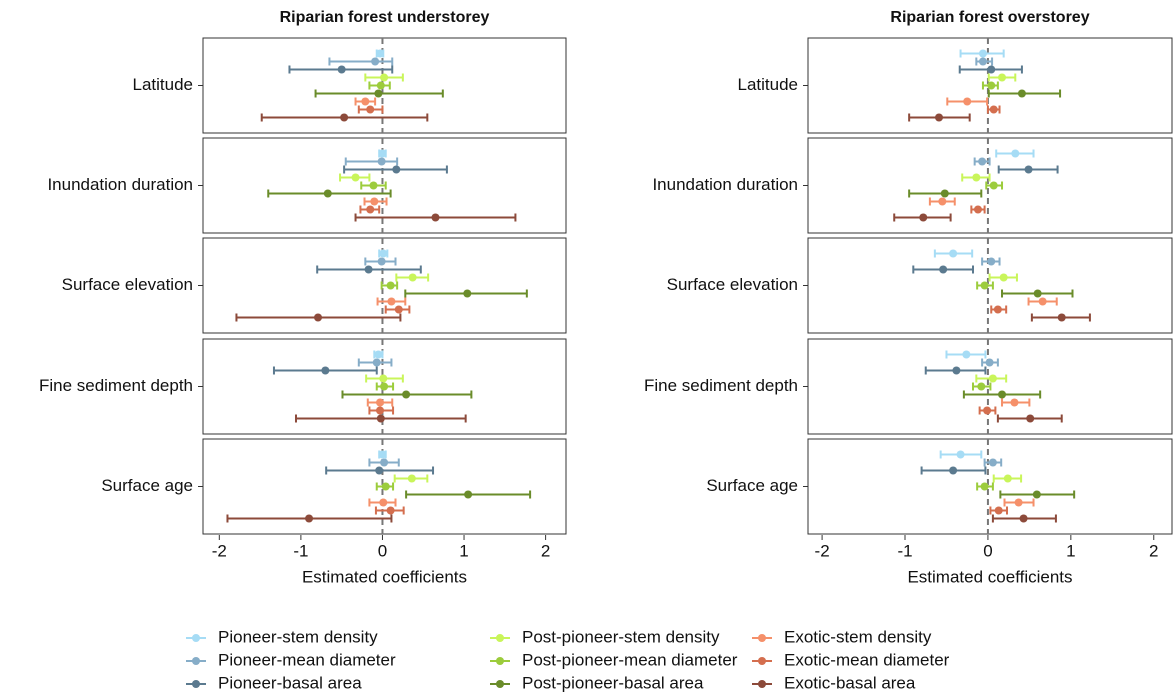 The height and width of the screenshot is (700, 1175). Describe the element at coordinates (298, 636) in the screenshot. I see `legend-label: Pioneer-stem density` at that location.